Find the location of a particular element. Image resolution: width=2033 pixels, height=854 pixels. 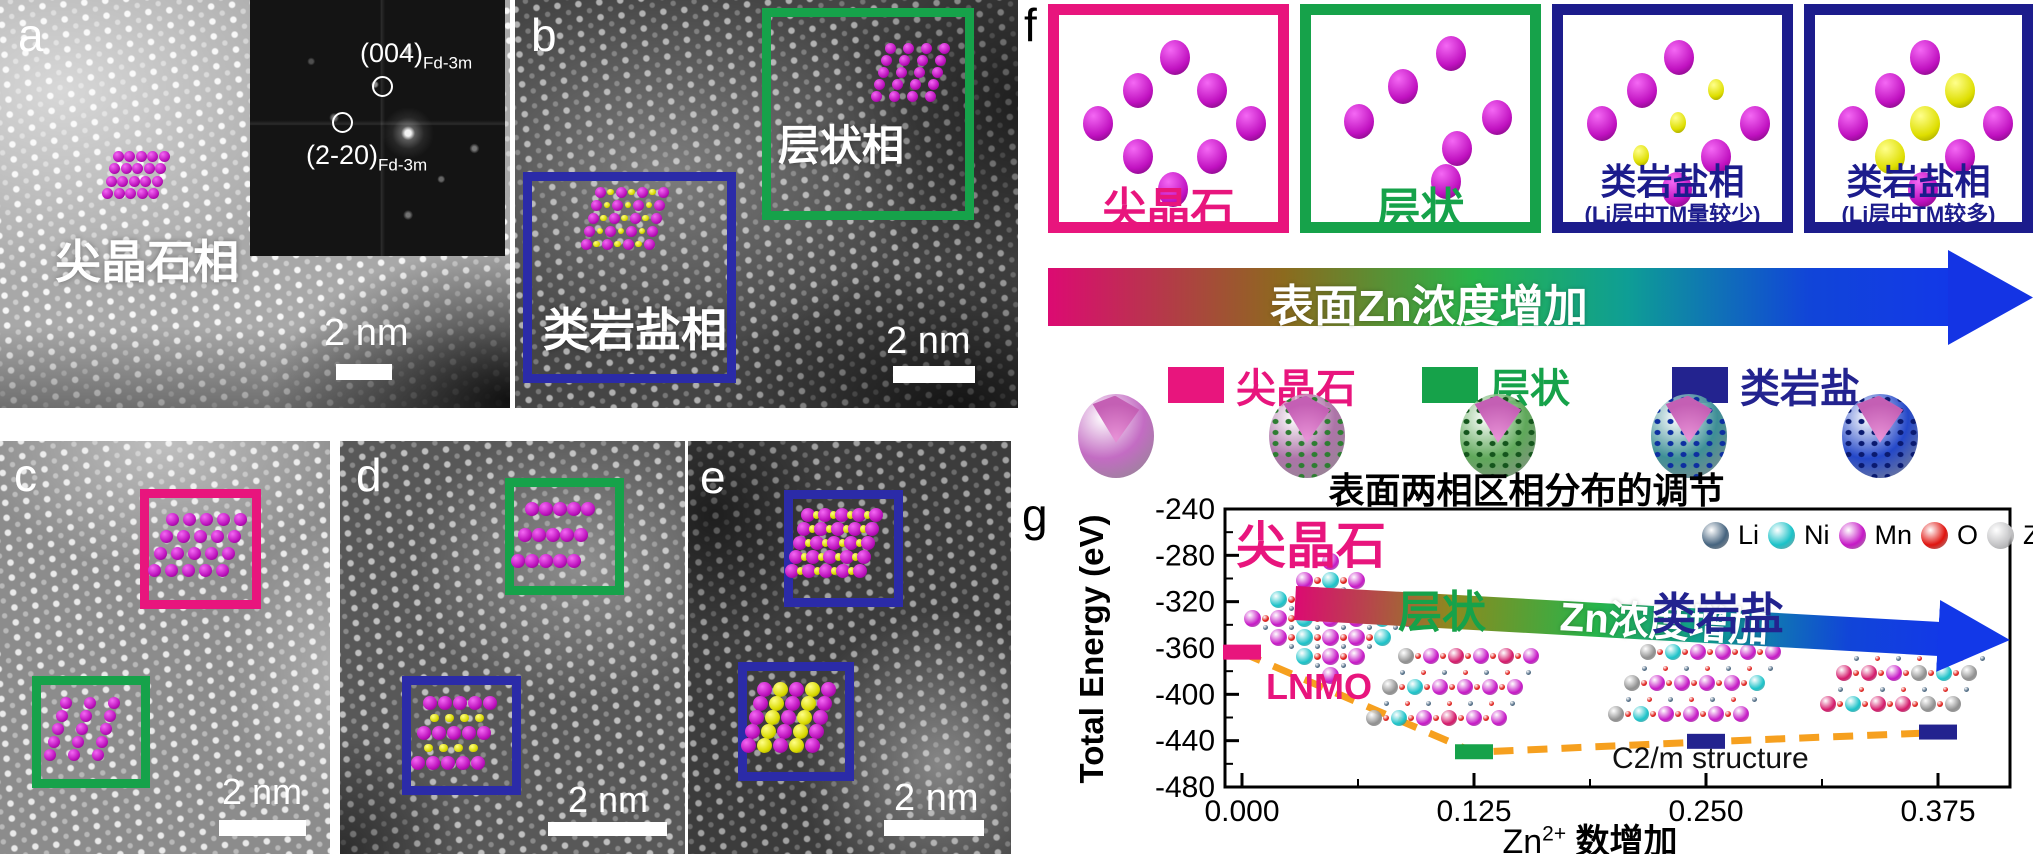

fft-spot-circle is located at coordinates (382, 86).